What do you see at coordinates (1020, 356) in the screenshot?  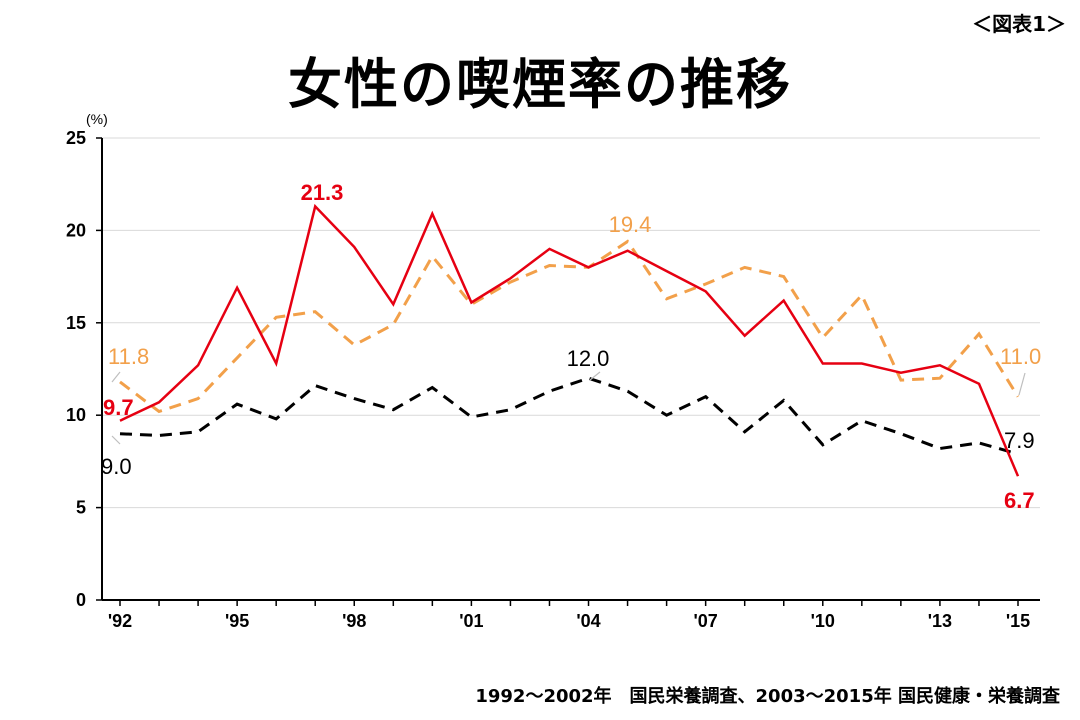 I see `annotation-label: 11.0` at bounding box center [1020, 356].